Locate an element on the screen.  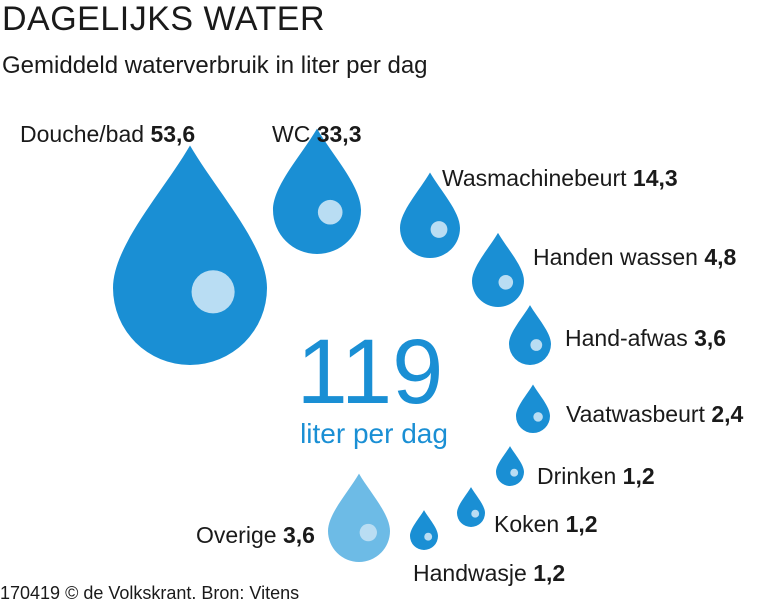
drop-highlight-drinken is located at coordinates (514, 472).